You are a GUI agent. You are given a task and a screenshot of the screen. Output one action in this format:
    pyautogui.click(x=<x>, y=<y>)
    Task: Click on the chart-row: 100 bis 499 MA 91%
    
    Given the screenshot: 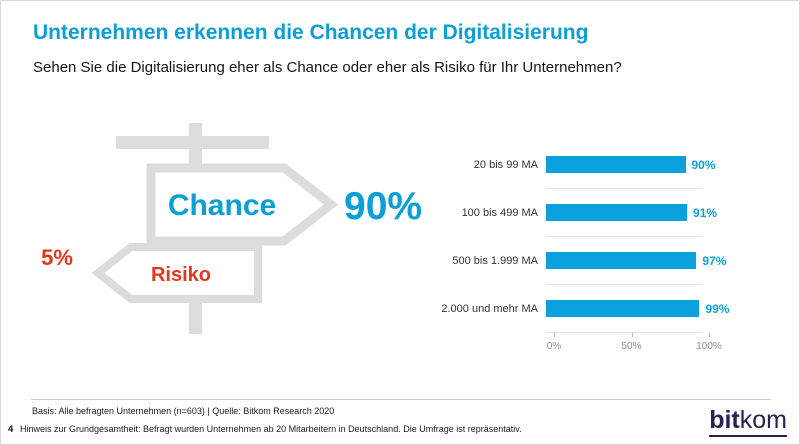 What is the action you would take?
    pyautogui.click(x=606, y=213)
    